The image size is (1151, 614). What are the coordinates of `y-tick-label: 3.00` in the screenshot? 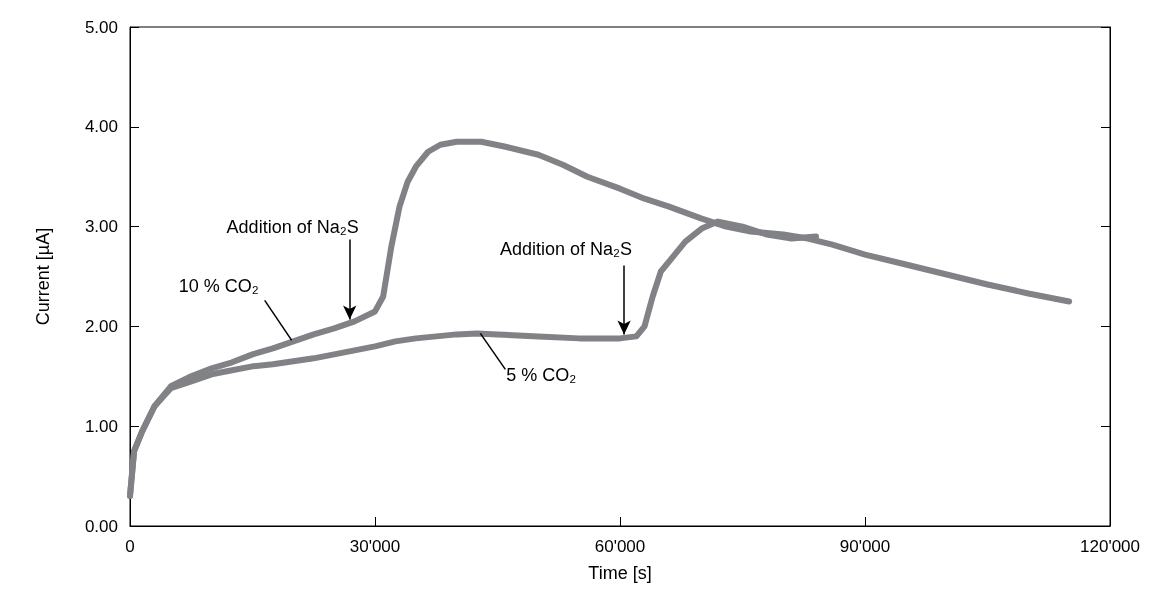 It's located at (101, 227).